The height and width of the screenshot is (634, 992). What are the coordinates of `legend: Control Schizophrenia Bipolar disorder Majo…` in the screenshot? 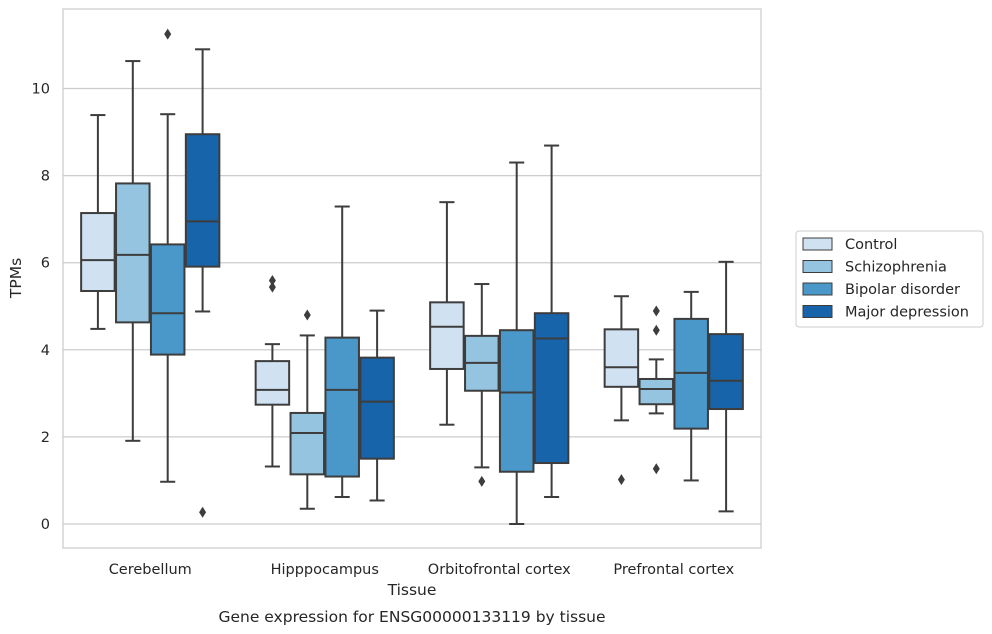 It's located at (889, 279).